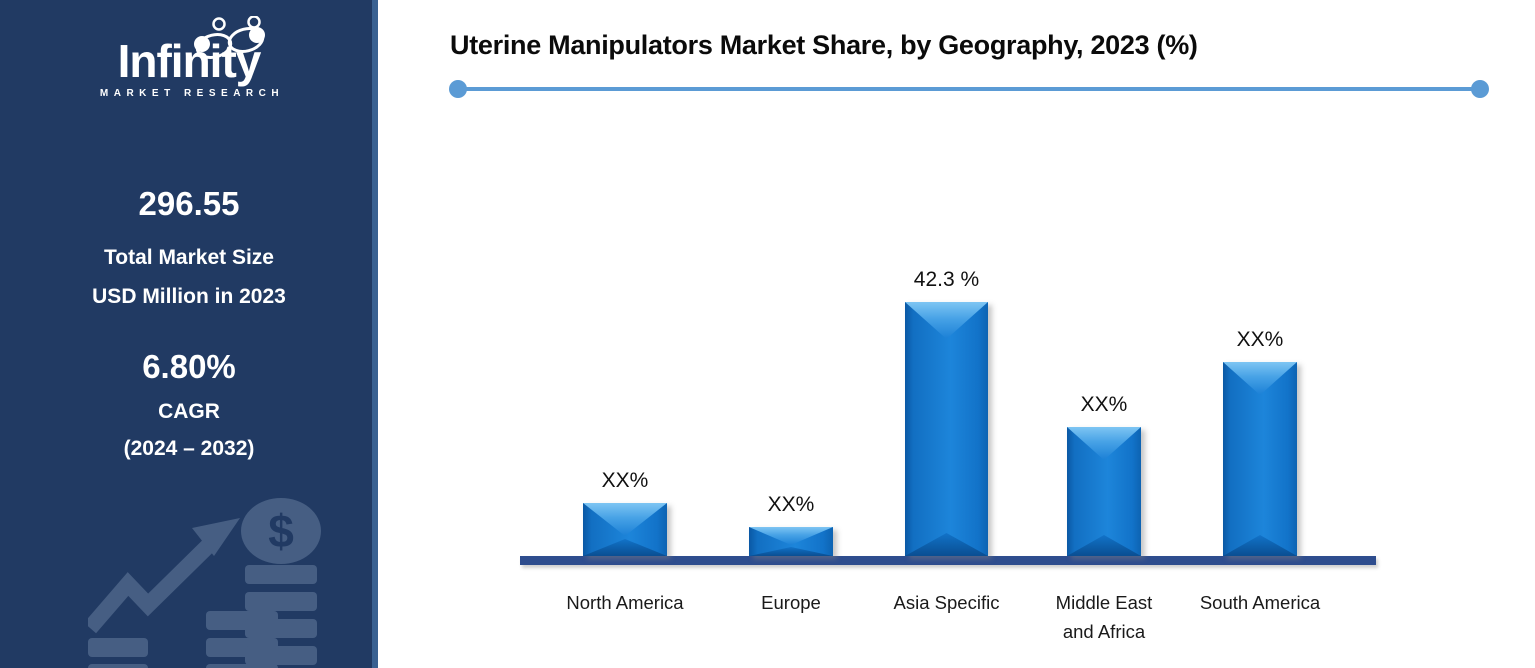 Image resolution: width=1535 pixels, height=668 pixels. Describe the element at coordinates (189, 257) in the screenshot. I see `market-size-label-line1: Total Market Size` at that location.